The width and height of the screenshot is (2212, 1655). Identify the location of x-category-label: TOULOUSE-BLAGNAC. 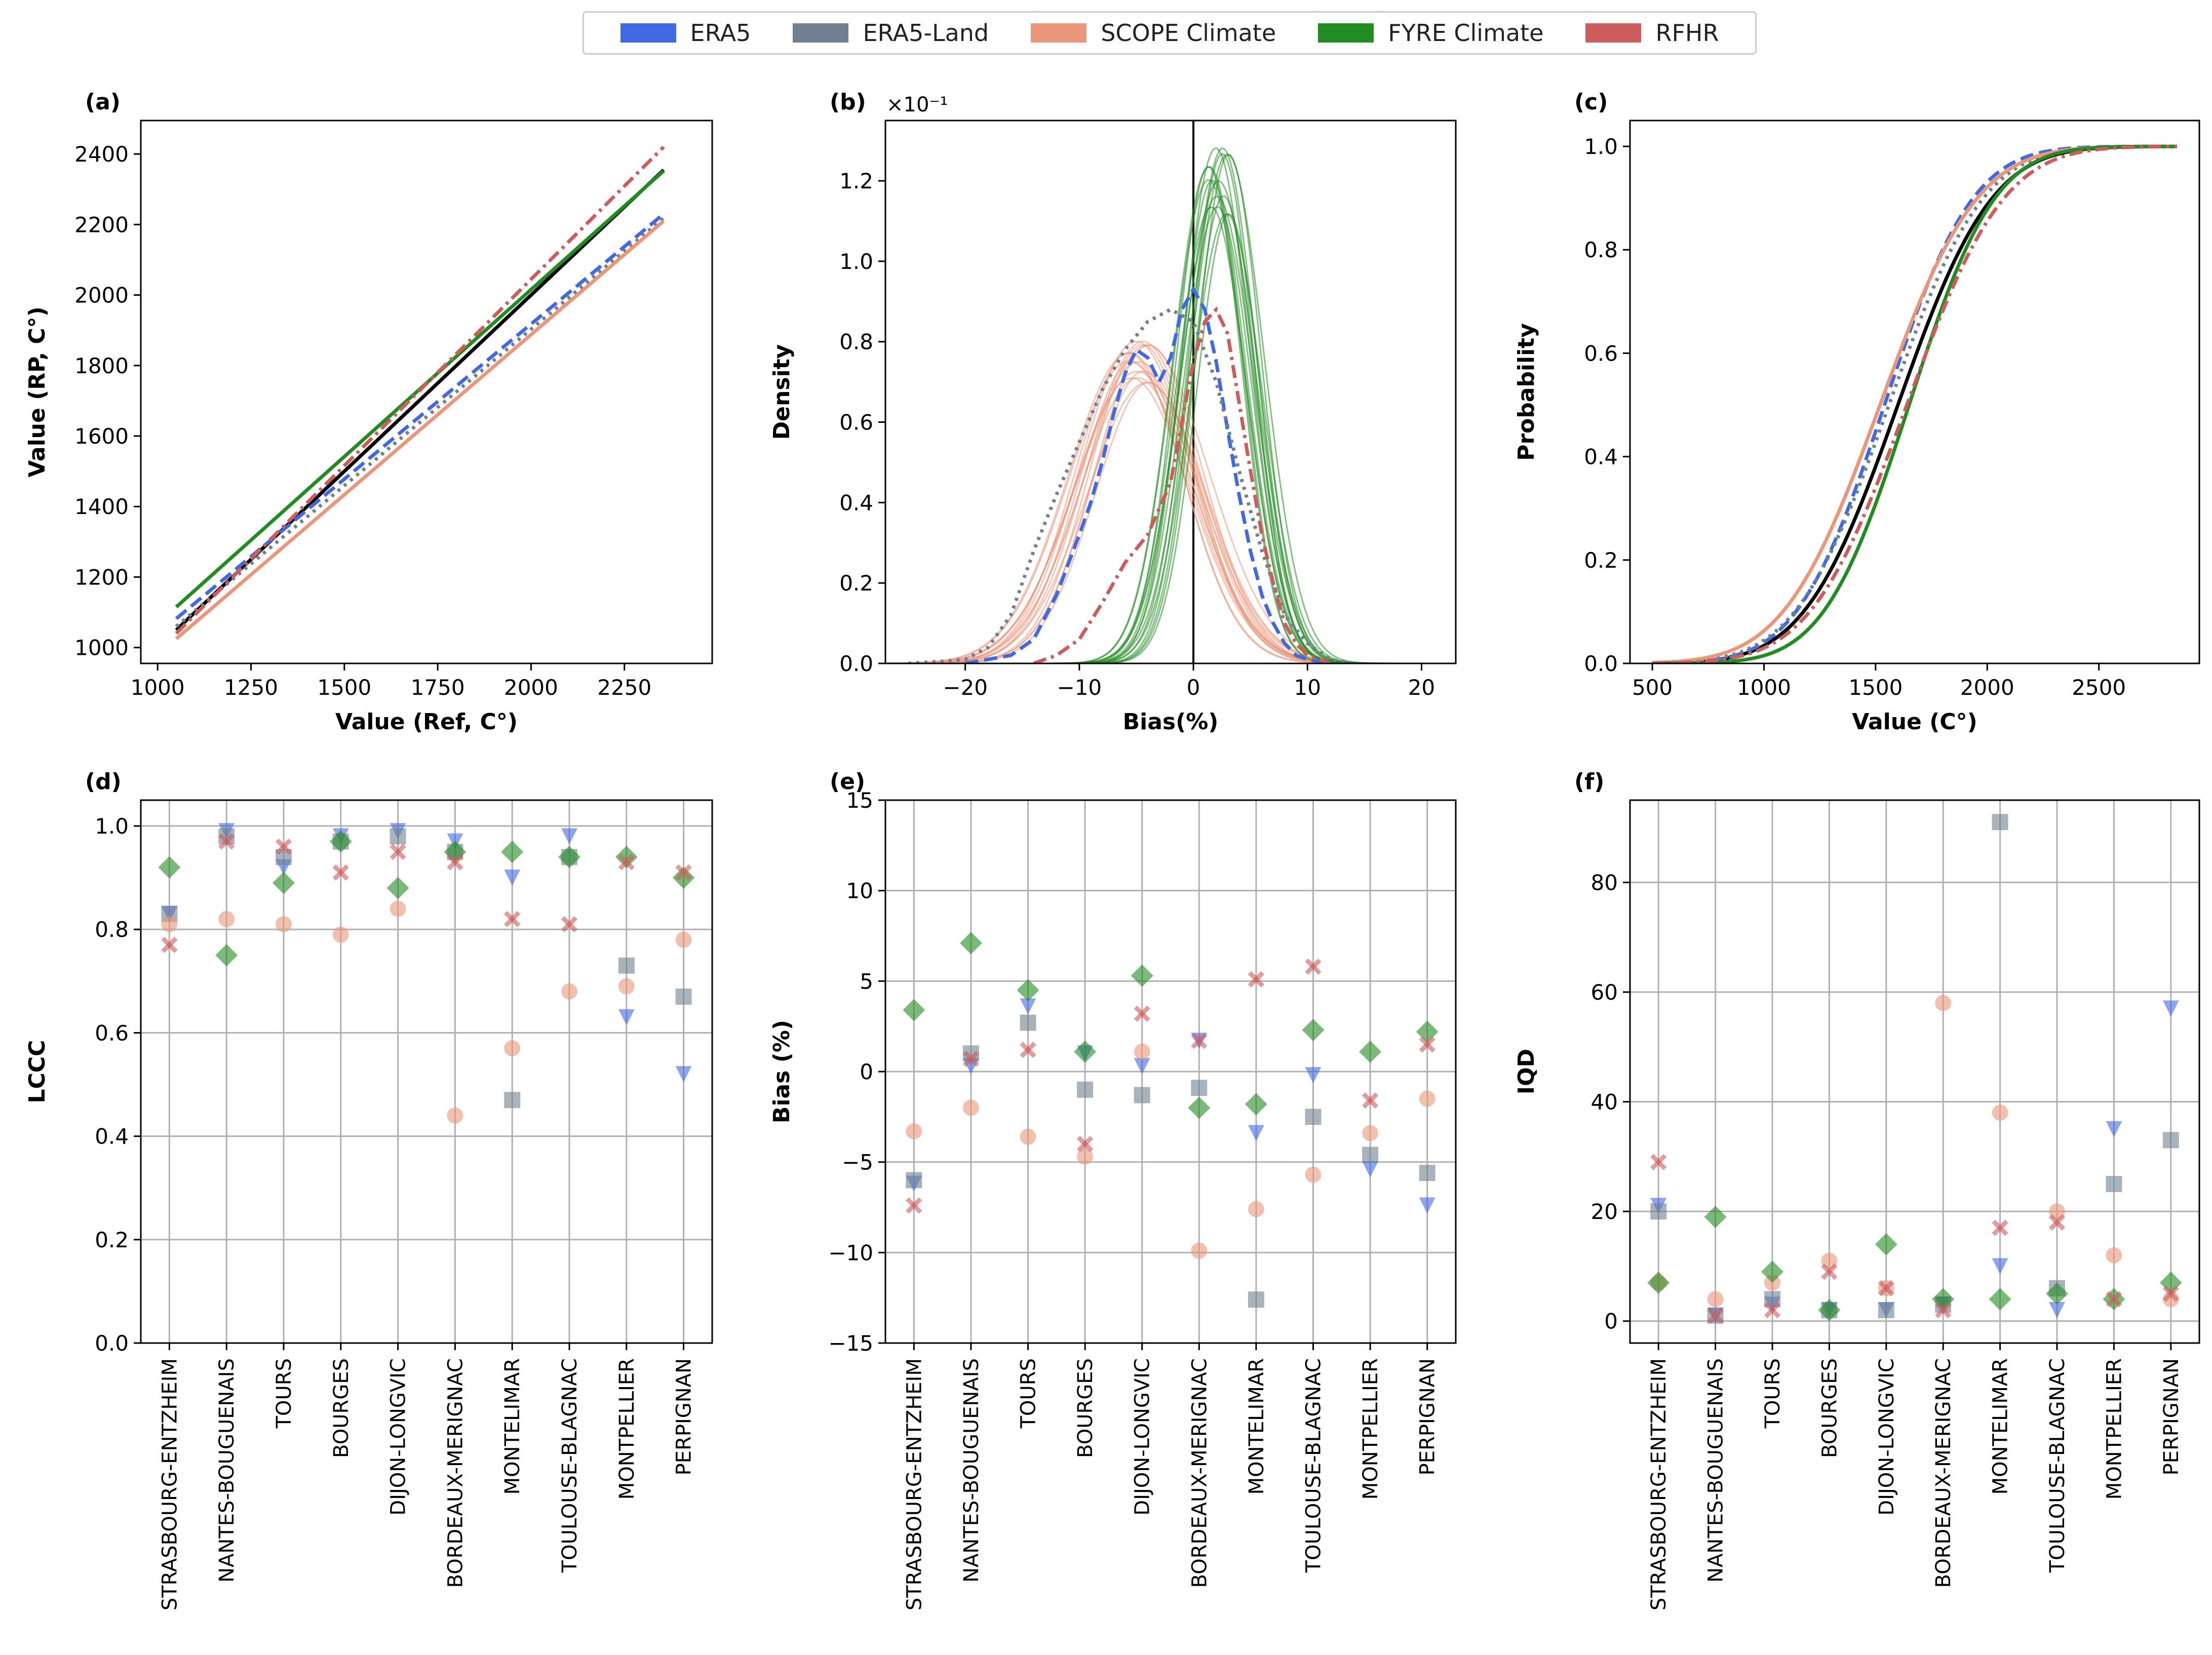
(2058, 1465).